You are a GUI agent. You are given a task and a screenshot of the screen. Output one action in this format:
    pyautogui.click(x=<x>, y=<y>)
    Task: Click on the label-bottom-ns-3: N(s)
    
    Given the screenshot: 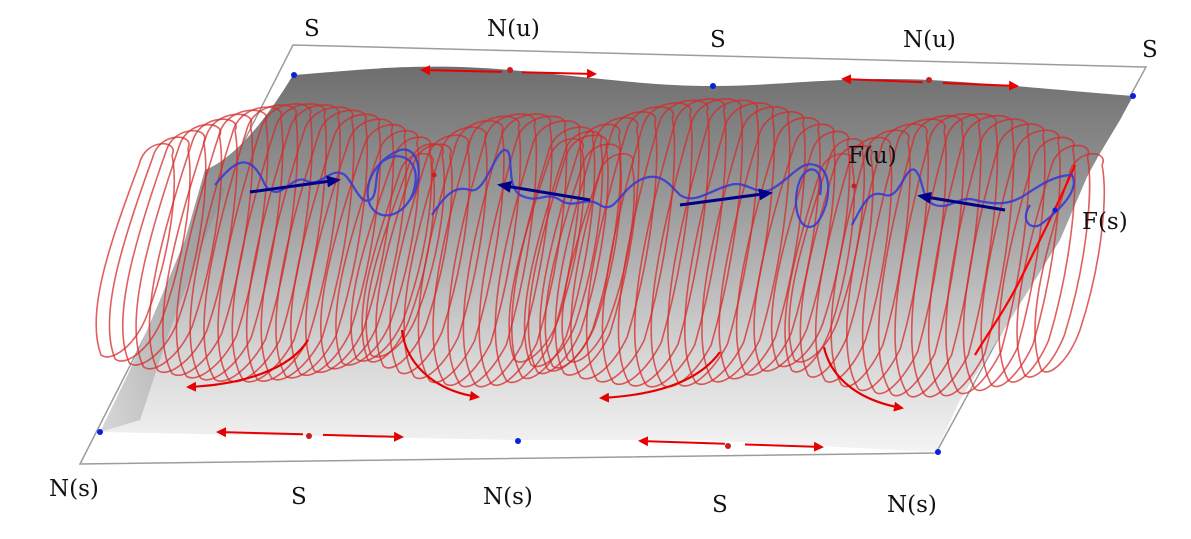 What is the action you would take?
    pyautogui.click(x=912, y=505)
    